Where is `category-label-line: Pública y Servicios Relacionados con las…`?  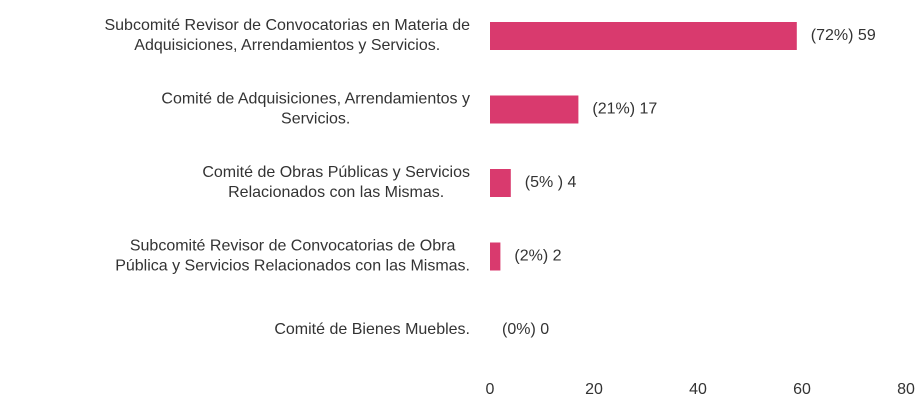 category-label-line: Pública y Servicios Relacionados con las… is located at coordinates (292, 266).